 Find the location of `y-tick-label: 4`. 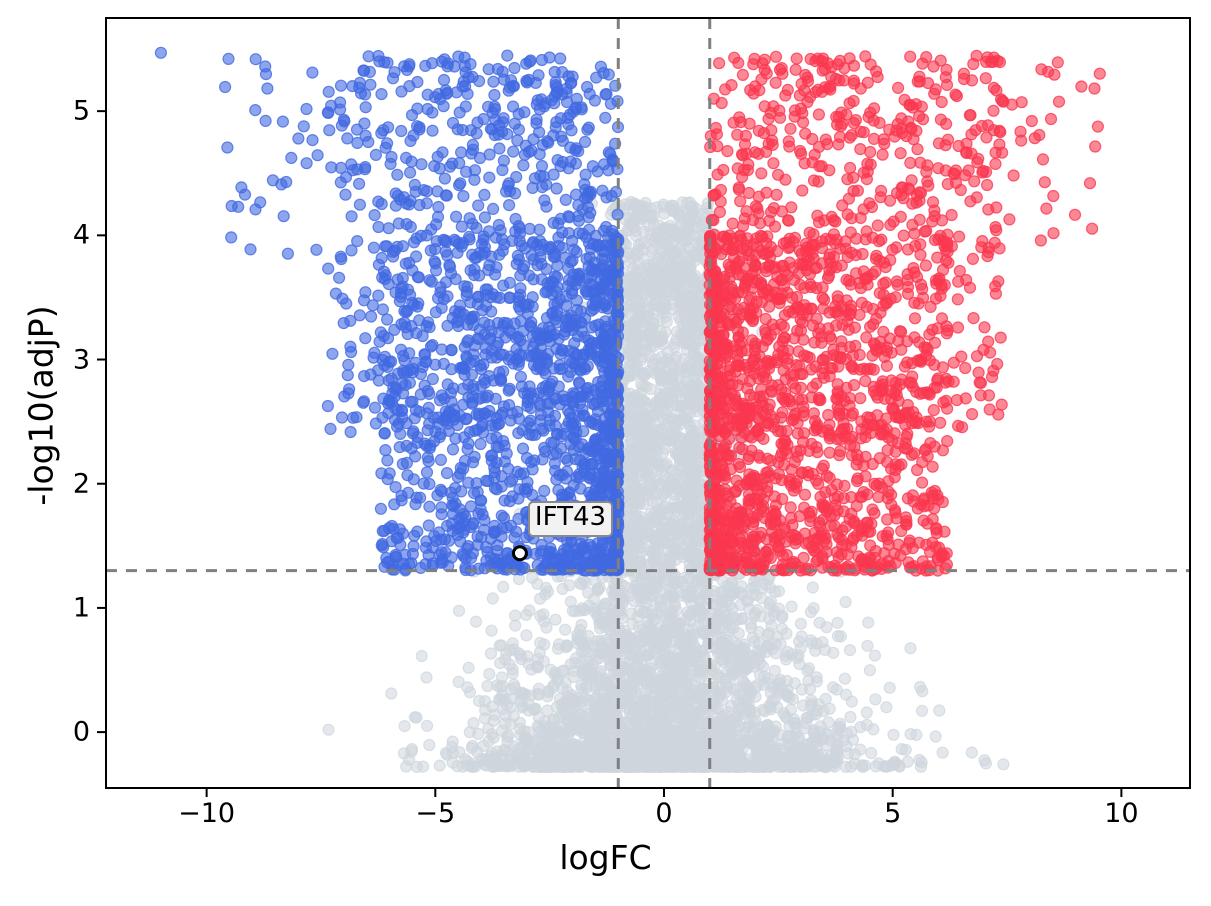

y-tick-label: 4 is located at coordinates (81, 235).